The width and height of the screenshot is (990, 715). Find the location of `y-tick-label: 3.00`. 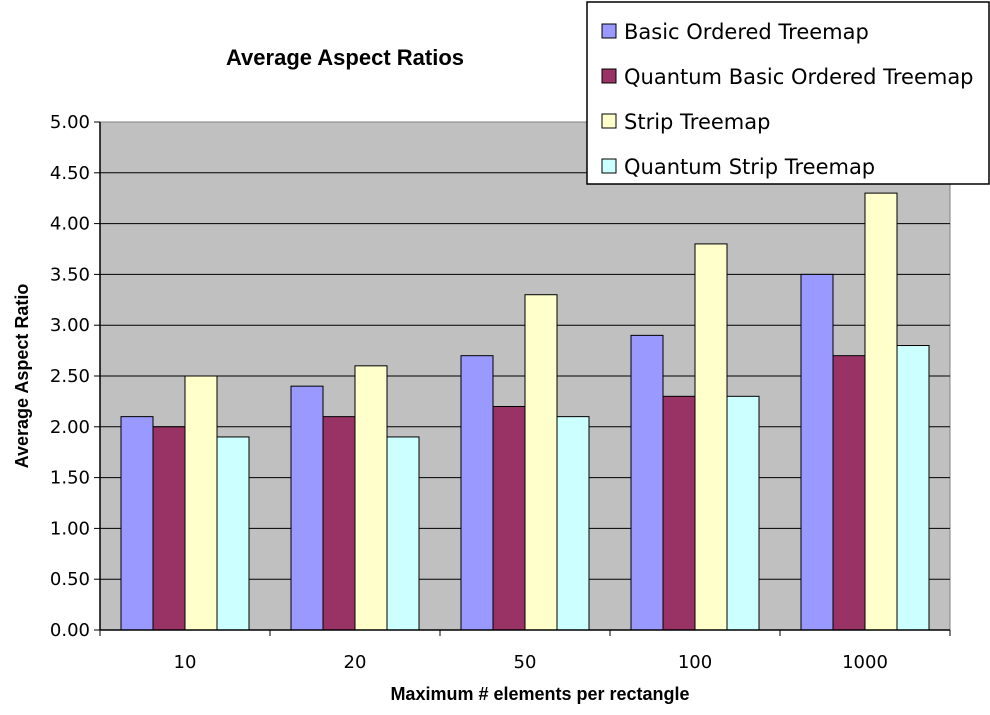

y-tick-label: 3.00 is located at coordinates (70, 325).